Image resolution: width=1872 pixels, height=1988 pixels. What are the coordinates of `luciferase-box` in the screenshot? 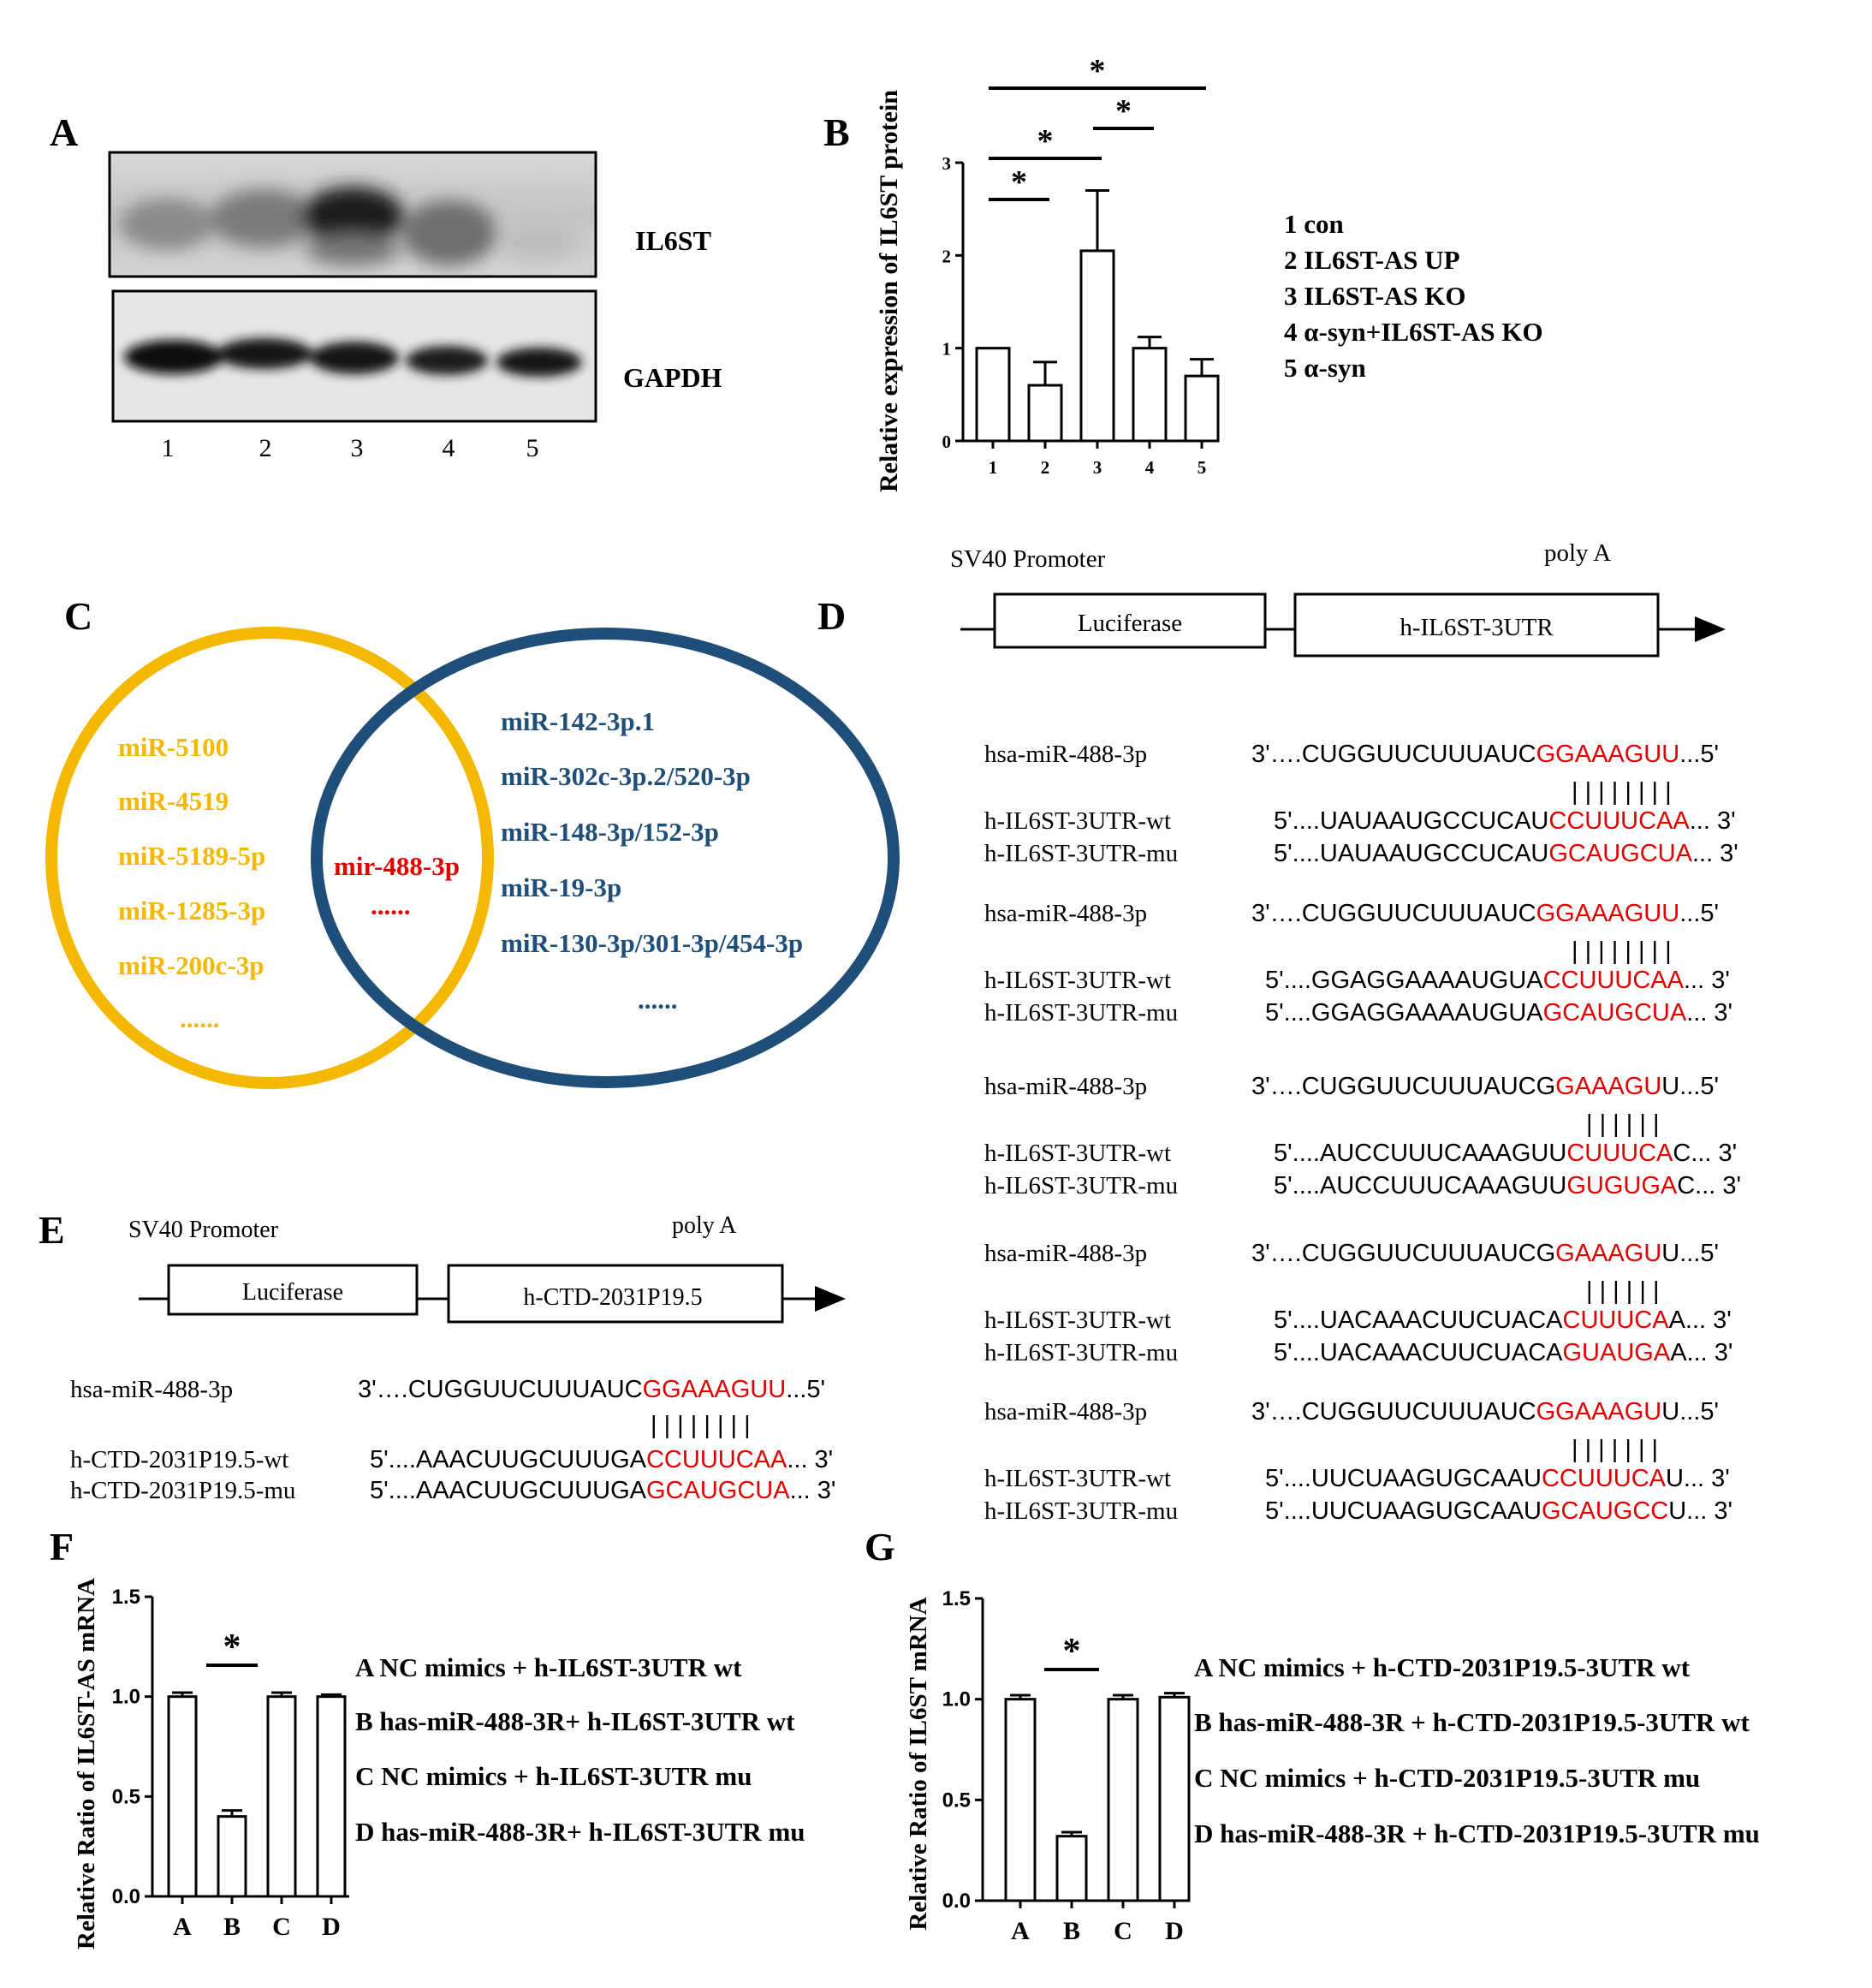 It's located at (1130, 620).